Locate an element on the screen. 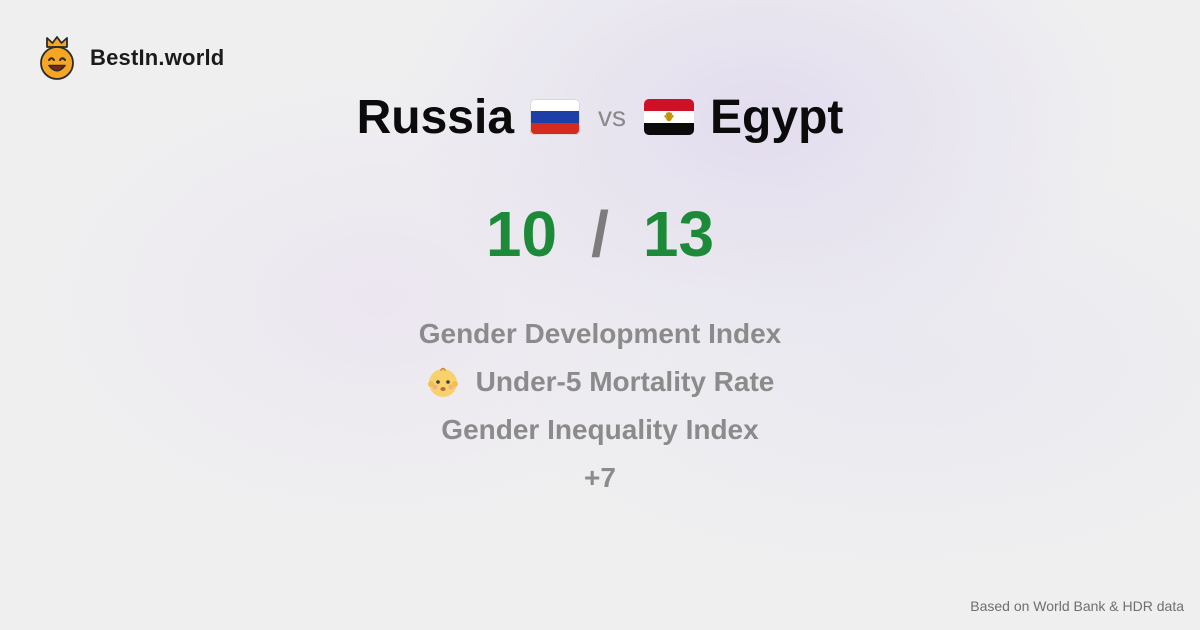  metric-item: Gender Development Index is located at coordinates (600, 334).